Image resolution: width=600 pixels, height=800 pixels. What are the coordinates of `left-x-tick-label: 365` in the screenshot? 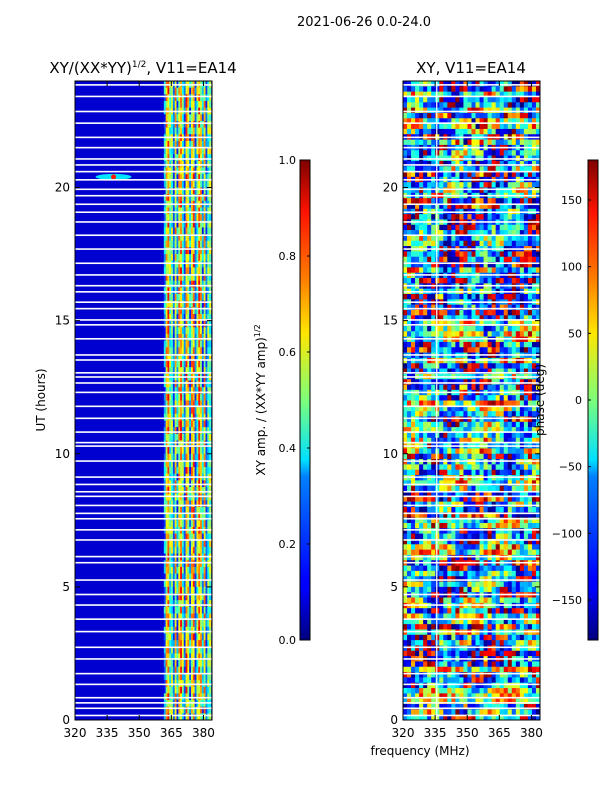 It's located at (171, 733).